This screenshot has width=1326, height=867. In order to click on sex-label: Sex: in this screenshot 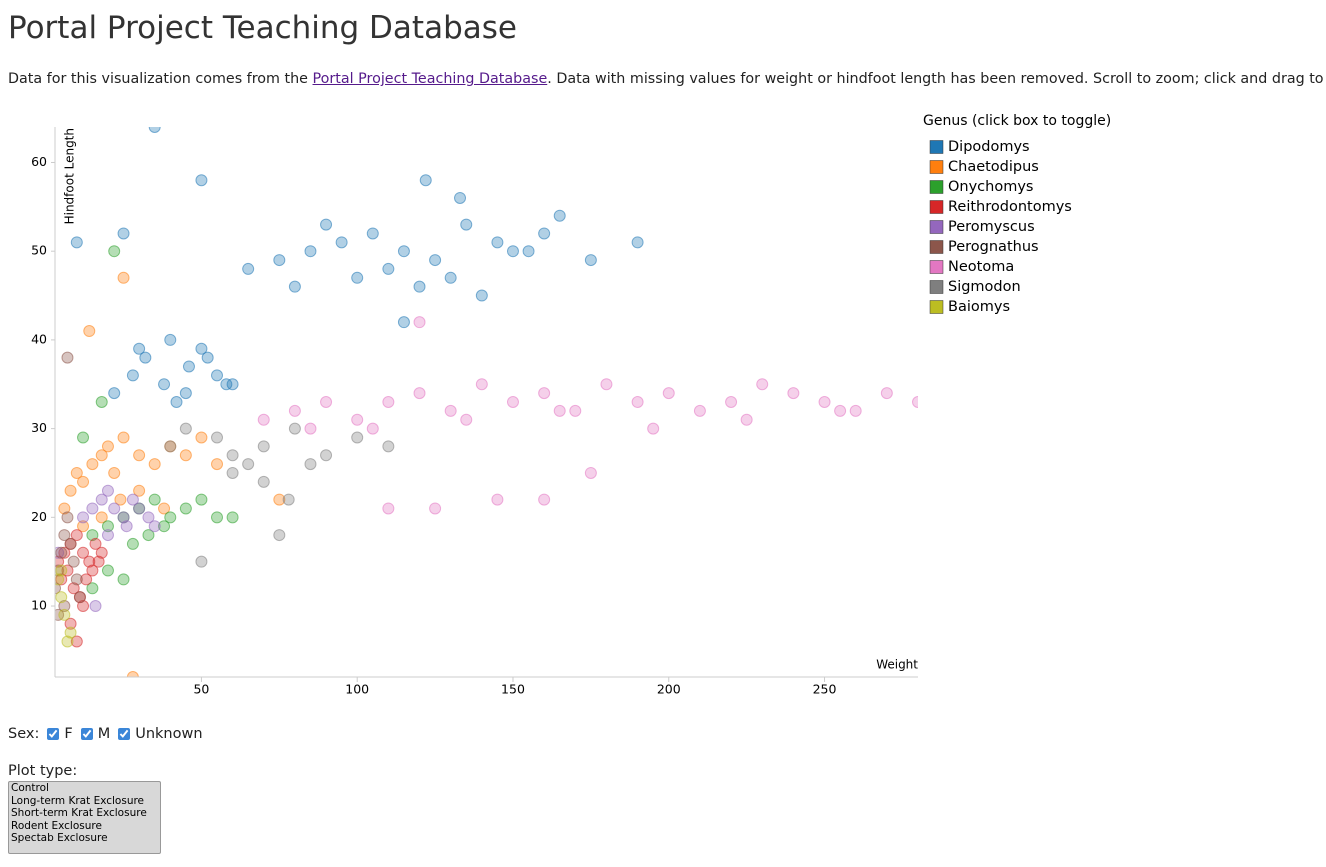, I will do `click(24, 734)`.